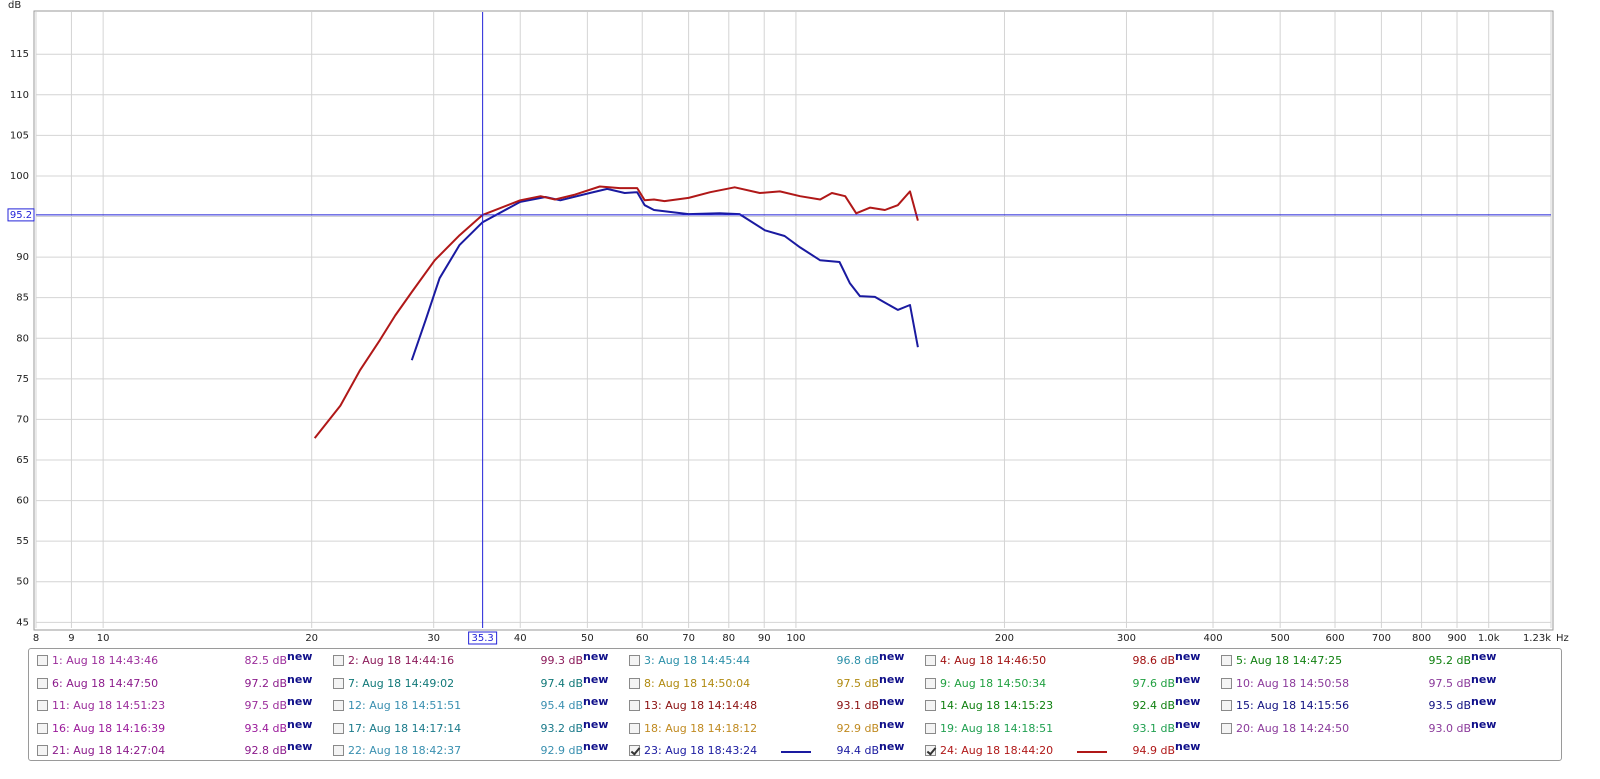 Image resolution: width=1600 pixels, height=779 pixels. I want to click on measurement-entry: 10: Aug 18 14:50:58 97.5 dB new, so click(1361, 684).